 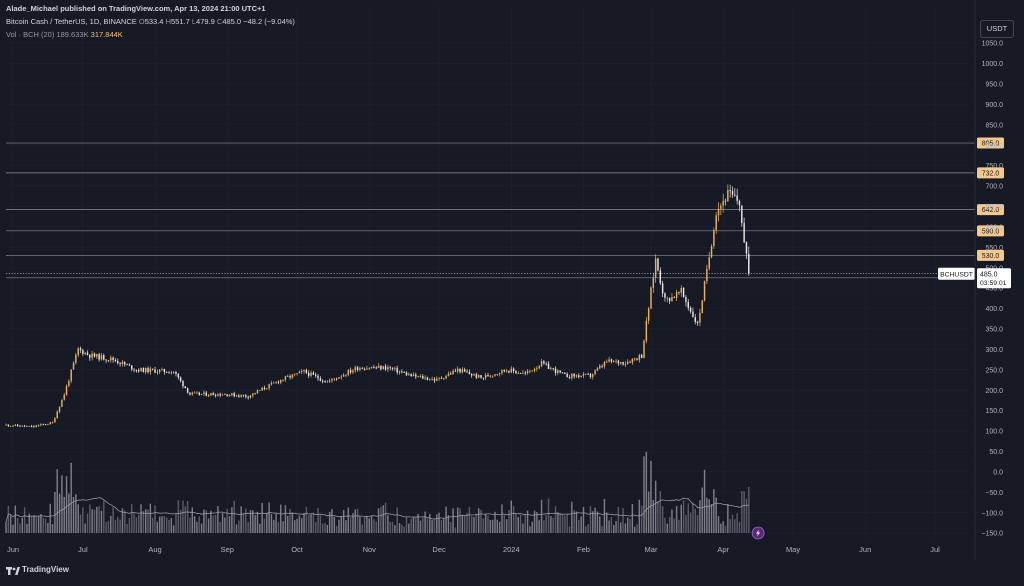 I want to click on ohlc-low-label: L, so click(x=194, y=21).